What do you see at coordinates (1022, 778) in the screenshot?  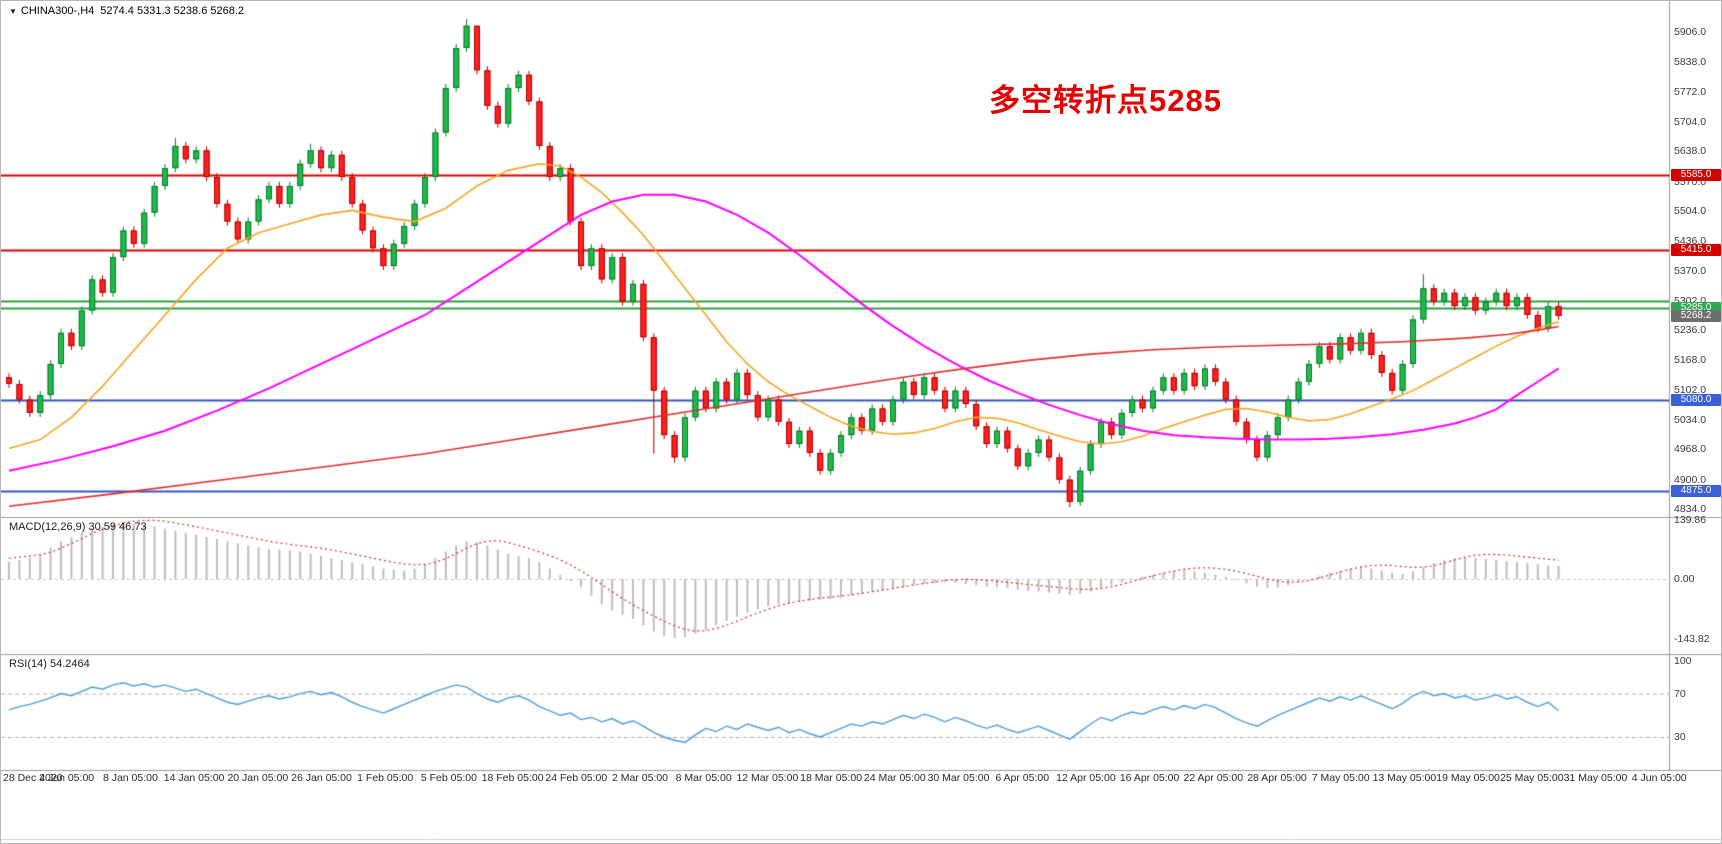 I see `time-axis-label: 6 Apr 05:00` at bounding box center [1022, 778].